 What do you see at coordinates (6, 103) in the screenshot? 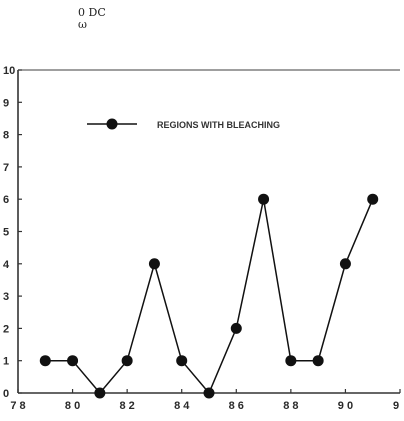
I see `y-tick-label: 9` at bounding box center [6, 103].